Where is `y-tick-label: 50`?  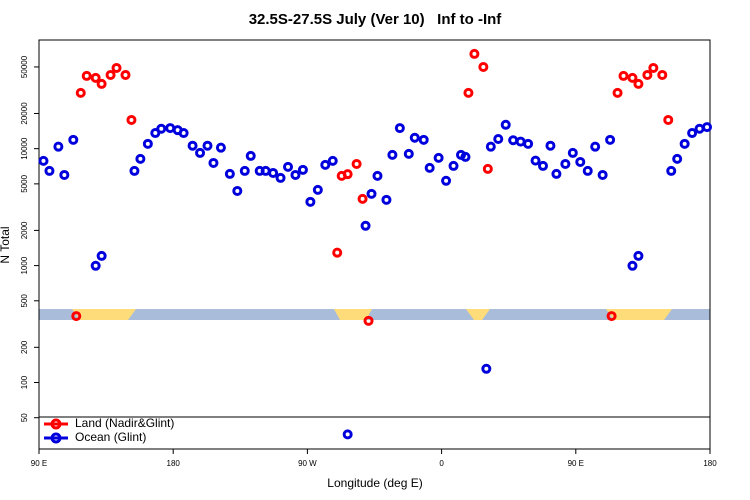
y-tick-label: 50 is located at coordinates (24, 417).